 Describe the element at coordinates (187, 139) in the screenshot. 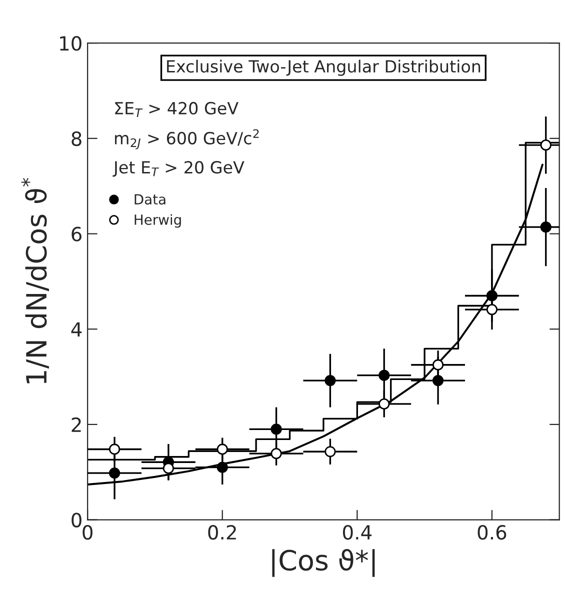

I see `annotation: m$_{2J}$ > 600 GeV/c$^{2}$` at that location.